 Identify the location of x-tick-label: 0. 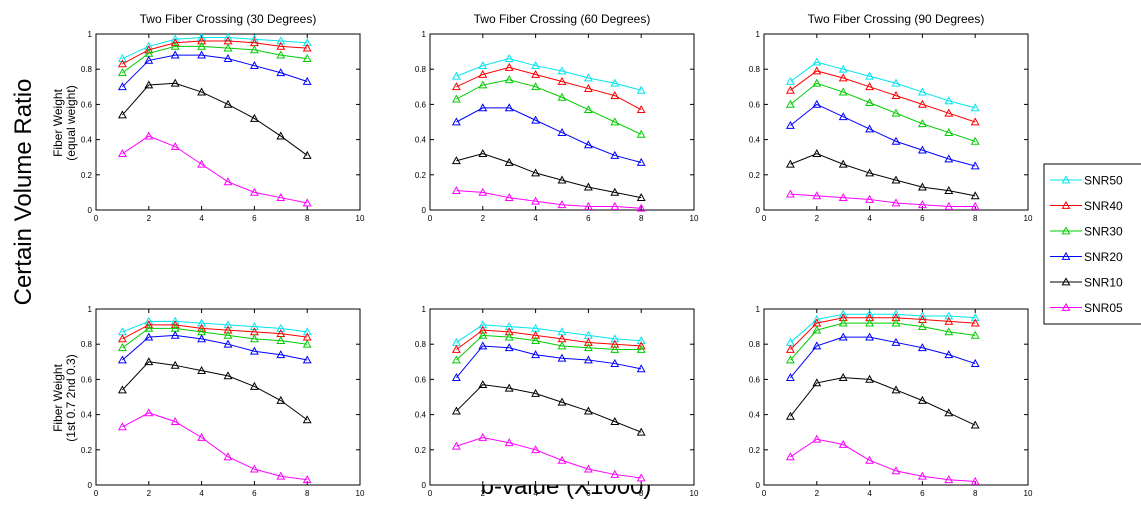
(764, 493).